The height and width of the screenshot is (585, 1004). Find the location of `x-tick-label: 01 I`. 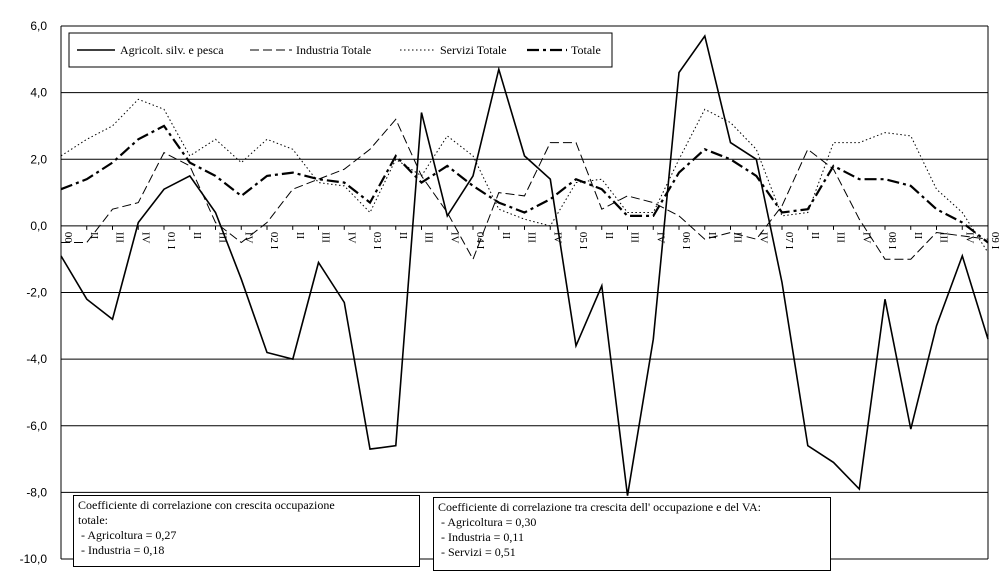

x-tick-label: 01 I is located at coordinates (171, 241).